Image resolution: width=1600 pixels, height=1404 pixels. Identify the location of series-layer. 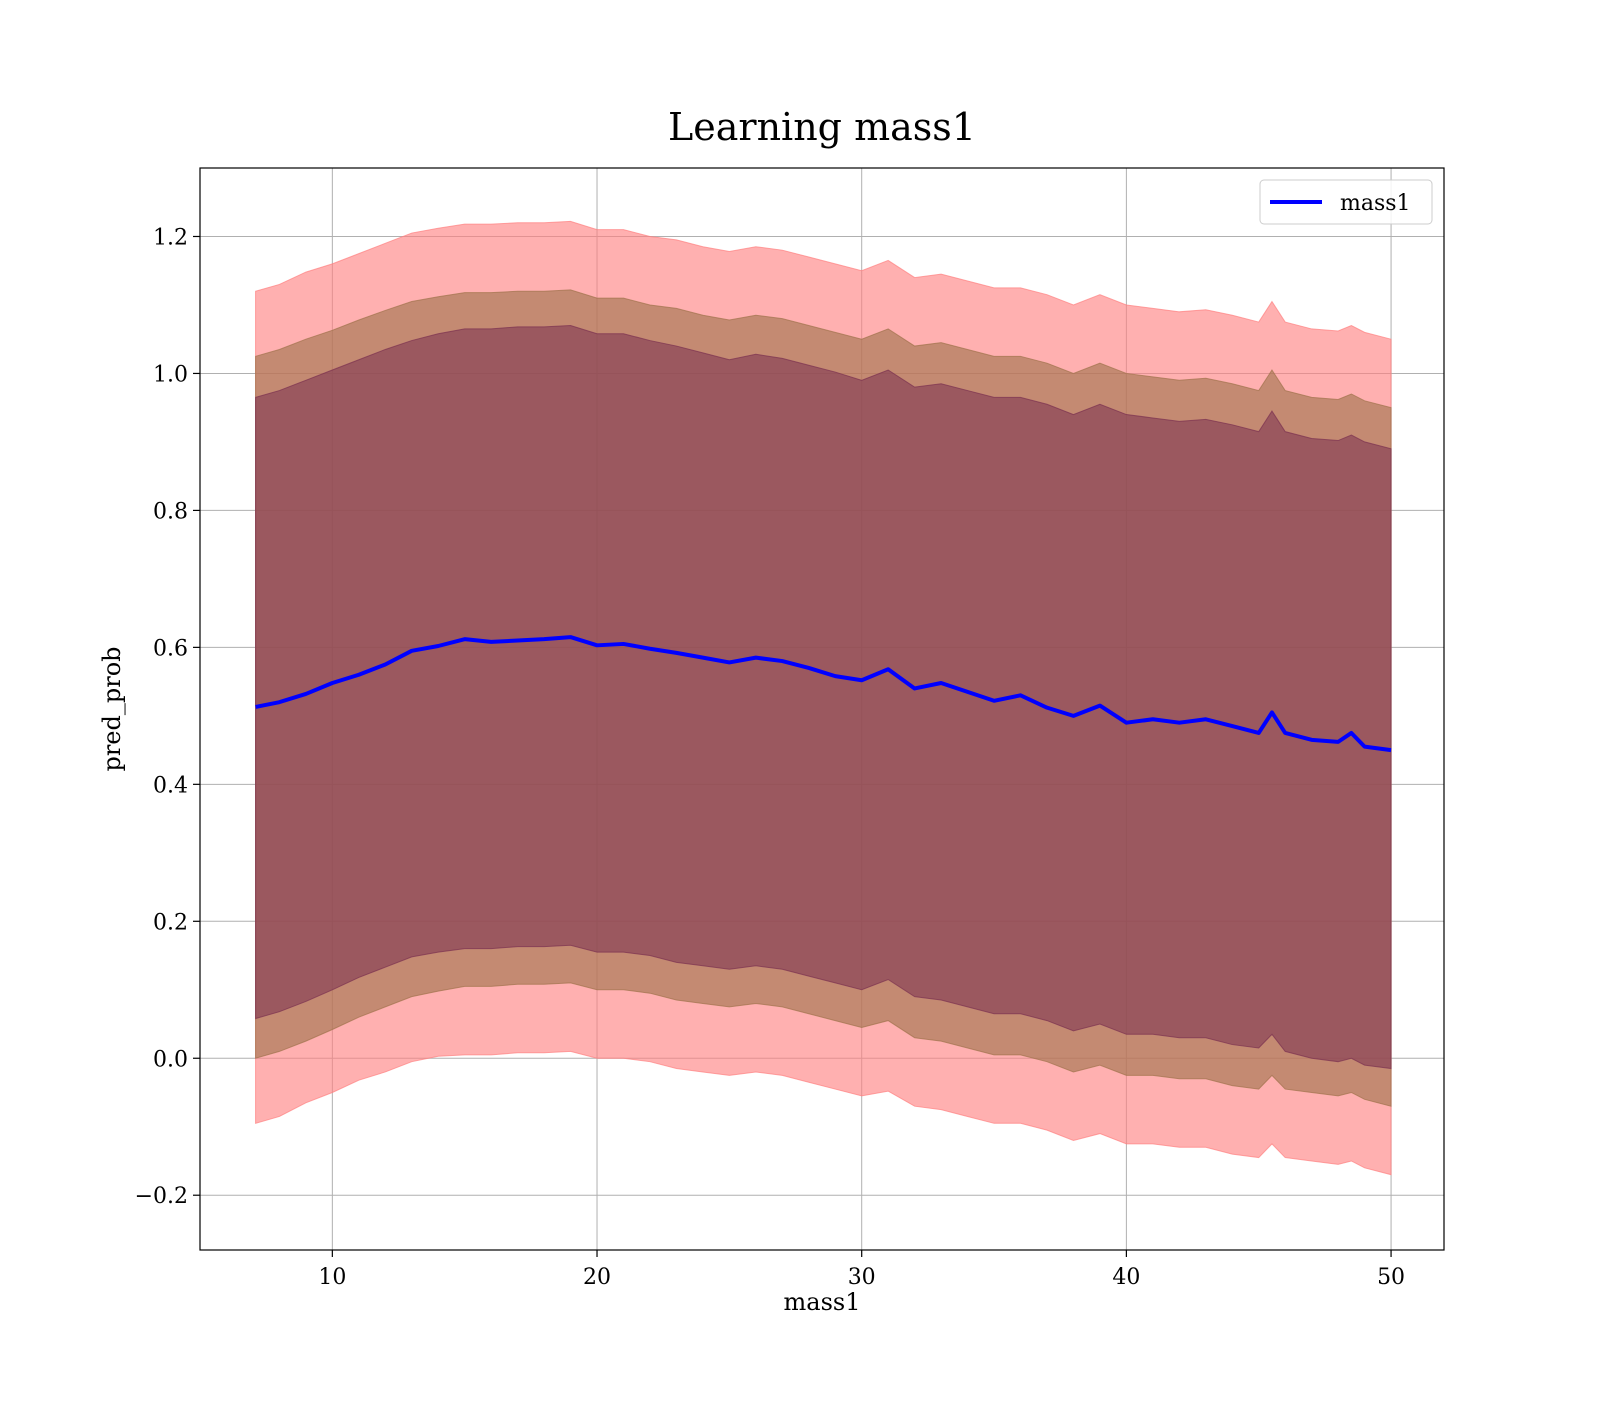
(823, 694).